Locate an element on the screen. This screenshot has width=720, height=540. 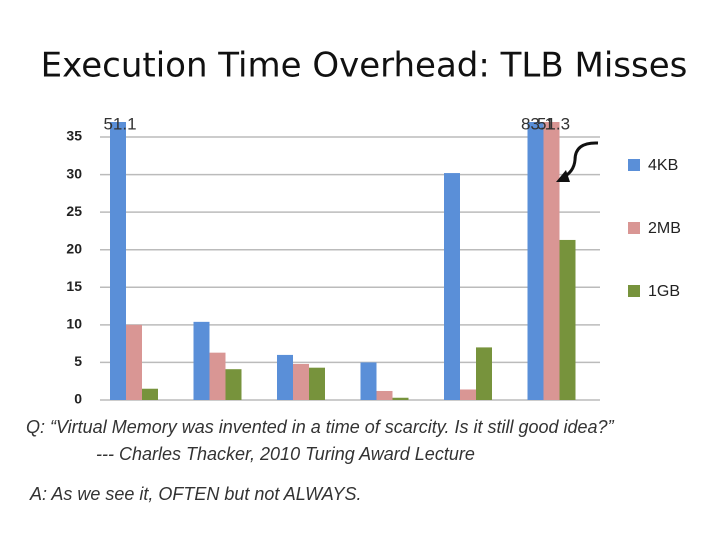
arrow is located at coordinates (580, 160).